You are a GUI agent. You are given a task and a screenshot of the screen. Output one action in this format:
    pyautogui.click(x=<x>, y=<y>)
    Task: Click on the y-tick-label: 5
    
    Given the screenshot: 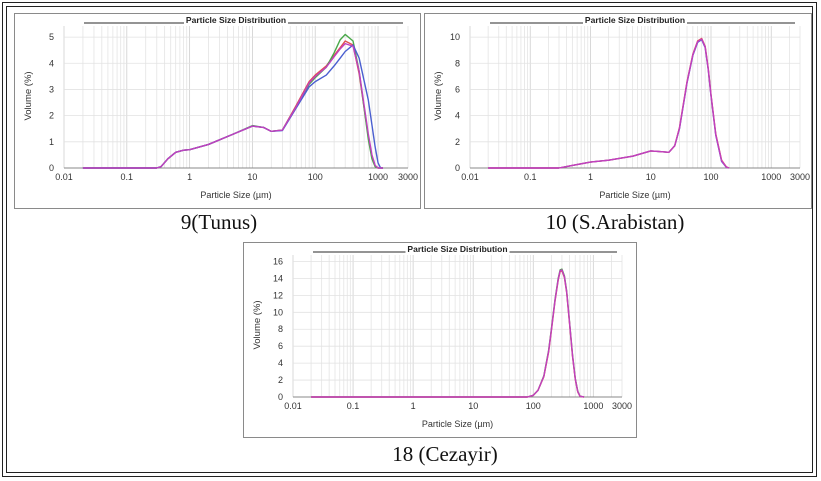 What is the action you would take?
    pyautogui.click(x=51, y=37)
    